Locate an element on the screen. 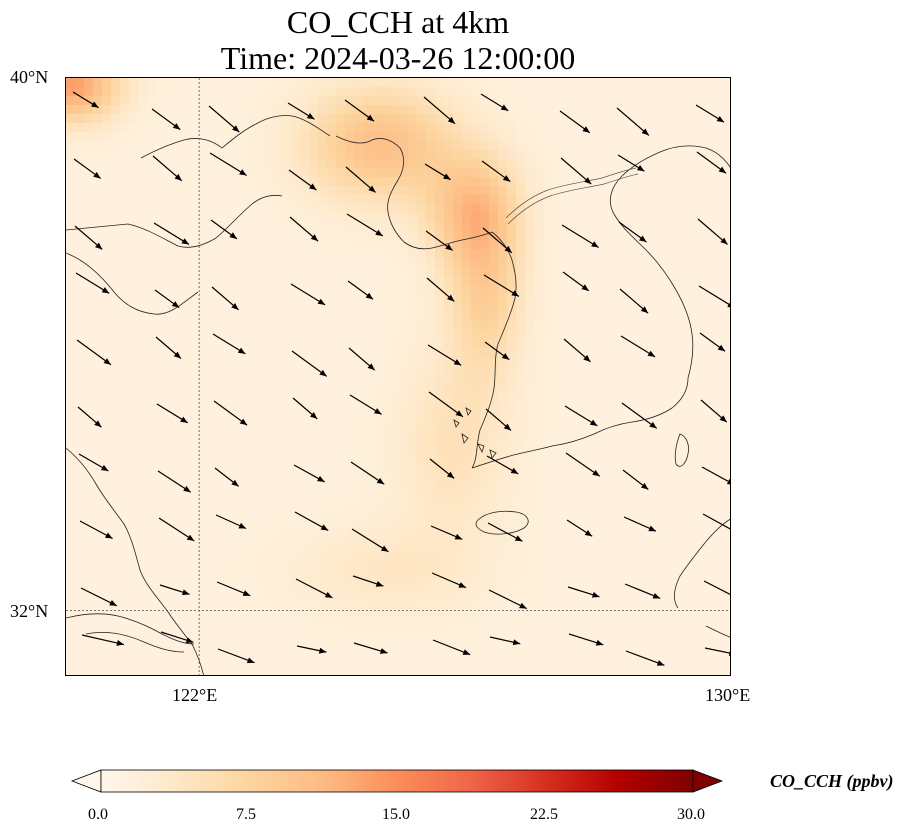  yangtze-mouth is located at coordinates (130, 633).